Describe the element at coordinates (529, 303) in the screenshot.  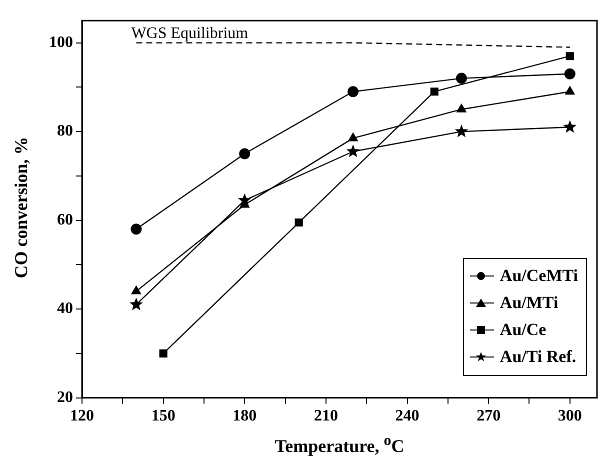
I see `legend-label: Au/MTi` at that location.